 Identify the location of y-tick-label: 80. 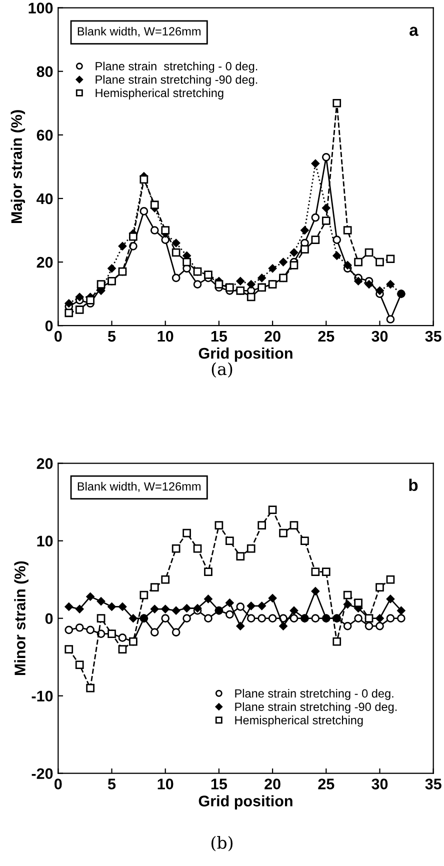
(44, 72).